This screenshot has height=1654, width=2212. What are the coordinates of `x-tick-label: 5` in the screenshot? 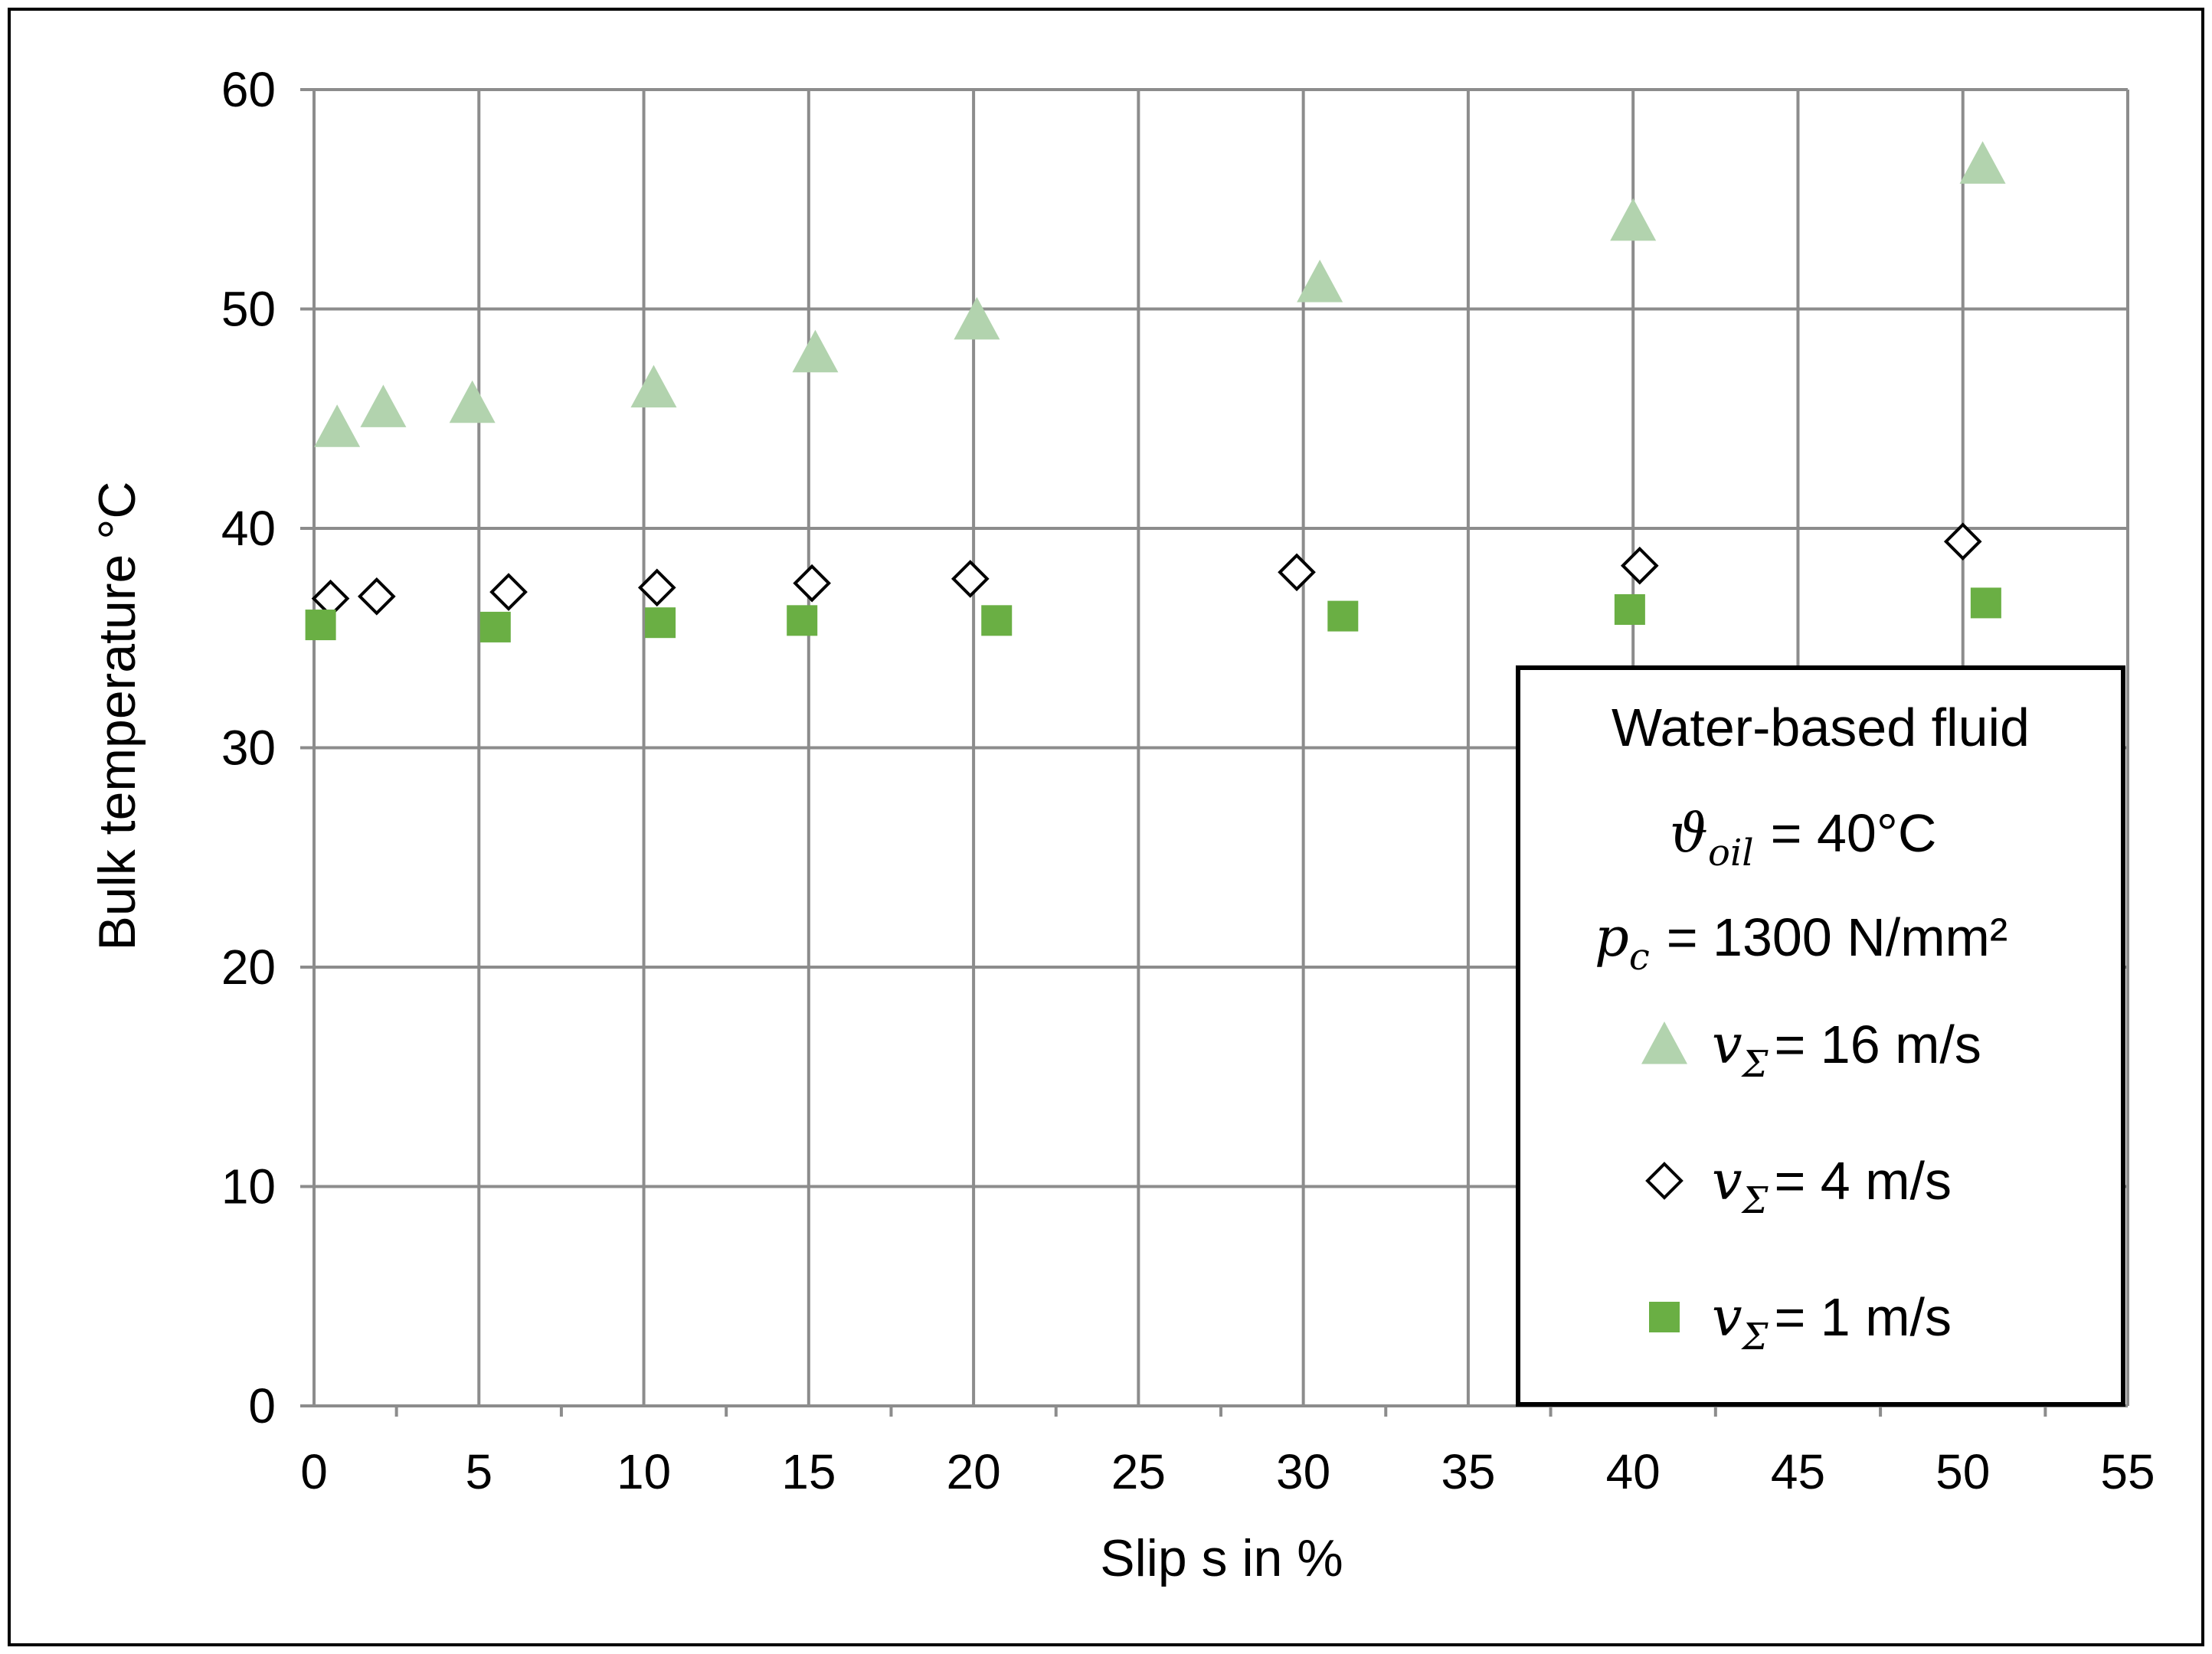 It's located at (479, 1471).